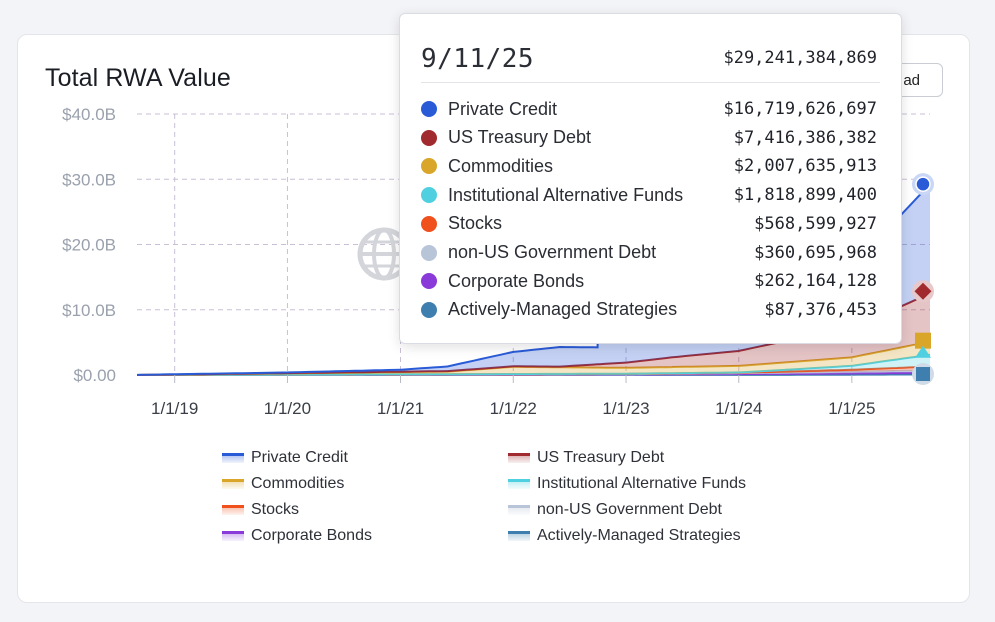 The image size is (995, 622). What do you see at coordinates (805, 195) in the screenshot?
I see `tooltip-series-value: $1,818,899,400` at bounding box center [805, 195].